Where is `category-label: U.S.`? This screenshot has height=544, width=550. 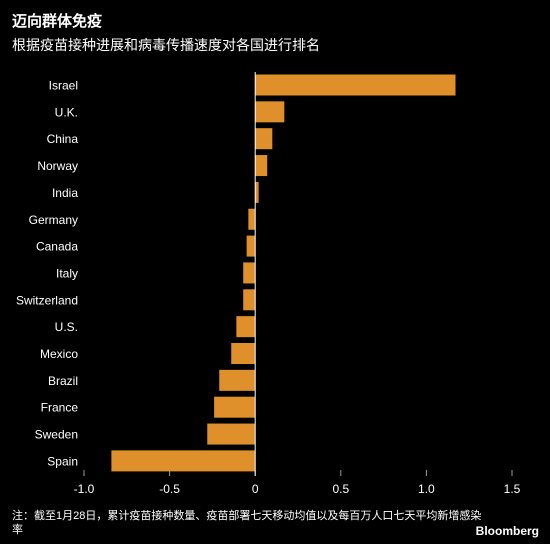
category-label: U.S. is located at coordinates (66, 327).